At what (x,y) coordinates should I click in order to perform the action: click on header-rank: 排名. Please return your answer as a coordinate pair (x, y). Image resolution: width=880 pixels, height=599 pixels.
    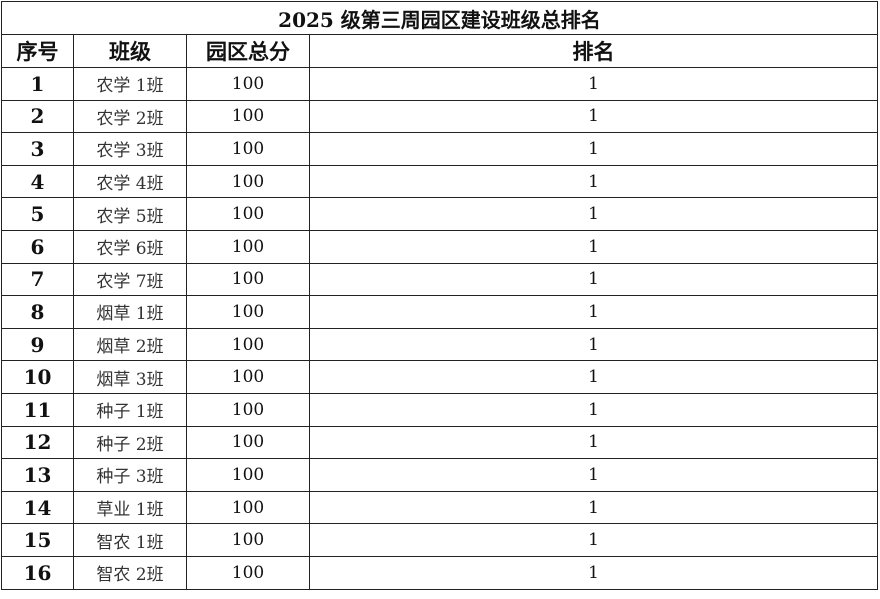
    Looking at the image, I should click on (593, 51).